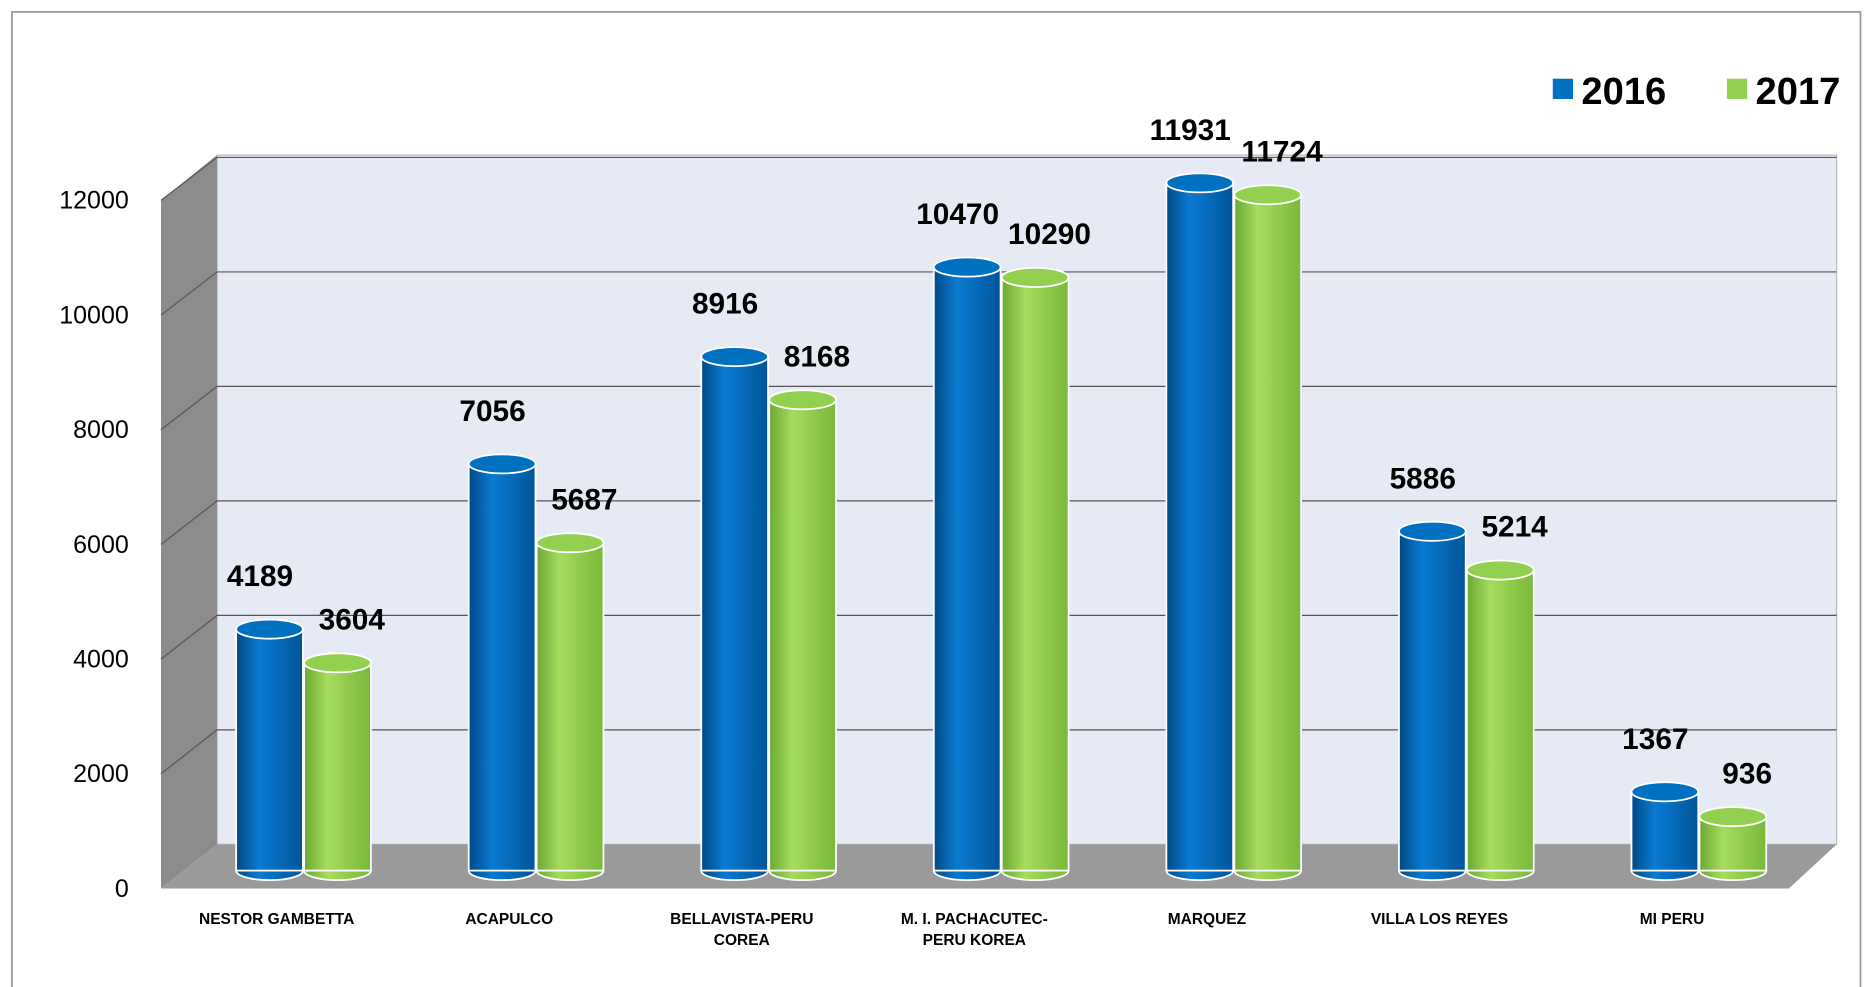  What do you see at coordinates (94, 315) in the screenshot?
I see `y-tick-label: 10000` at bounding box center [94, 315].